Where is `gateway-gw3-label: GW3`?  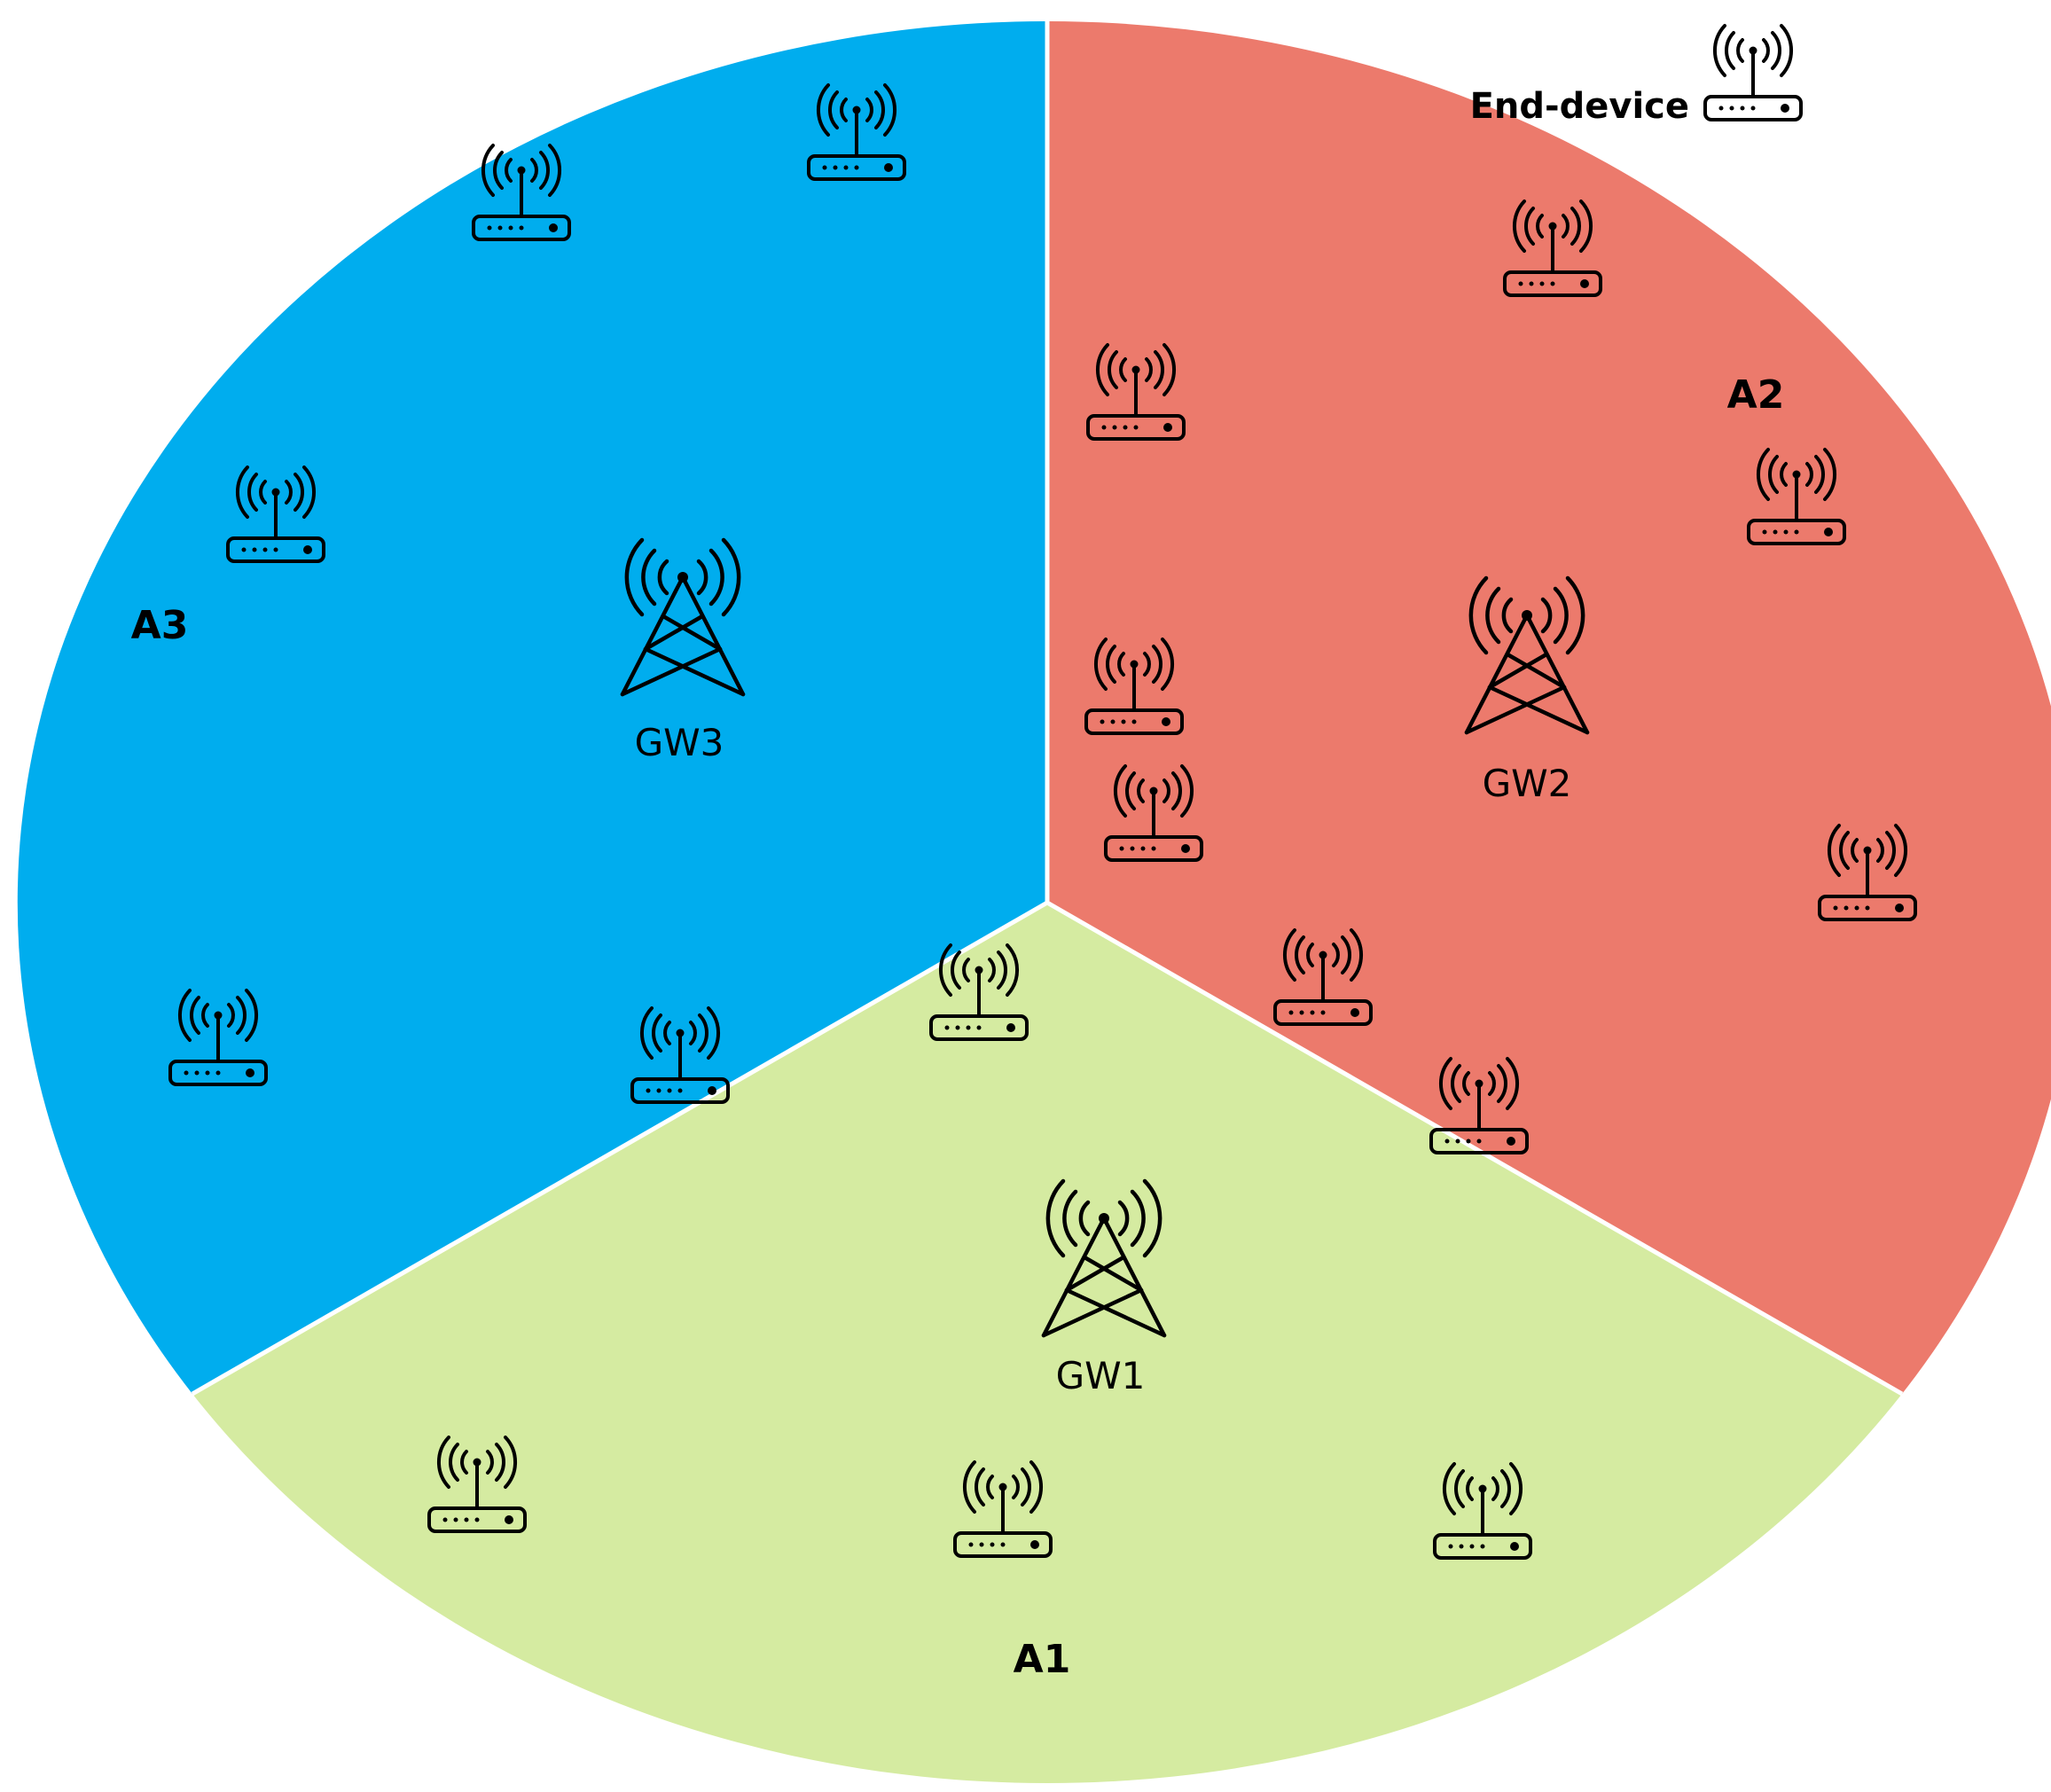
gateway-gw3-label: GW3 is located at coordinates (679, 742).